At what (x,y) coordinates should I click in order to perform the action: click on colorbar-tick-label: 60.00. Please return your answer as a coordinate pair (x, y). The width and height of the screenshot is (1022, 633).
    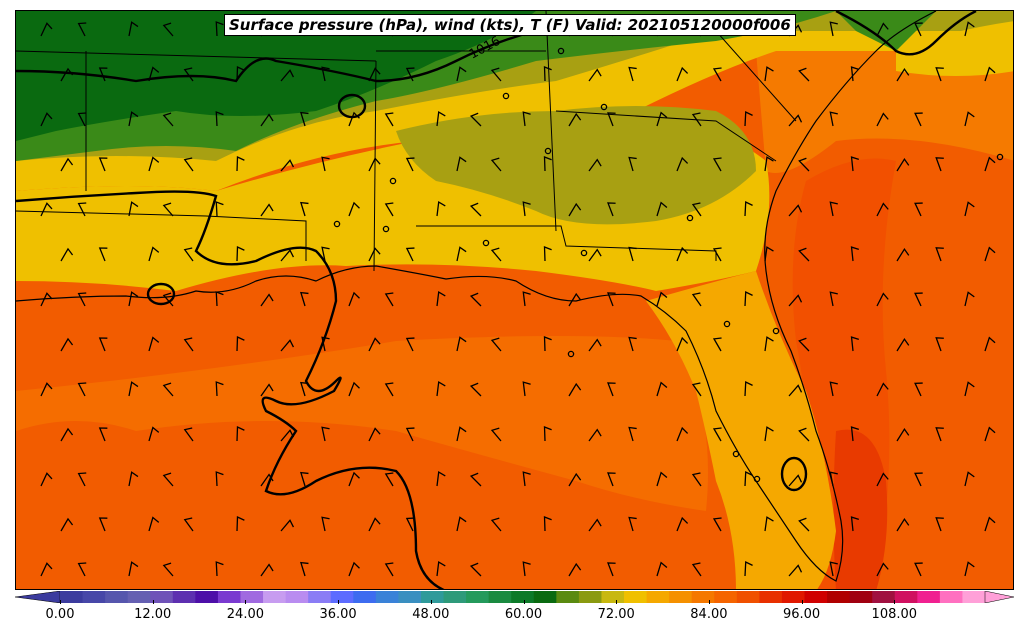
    Looking at the image, I should click on (523, 614).